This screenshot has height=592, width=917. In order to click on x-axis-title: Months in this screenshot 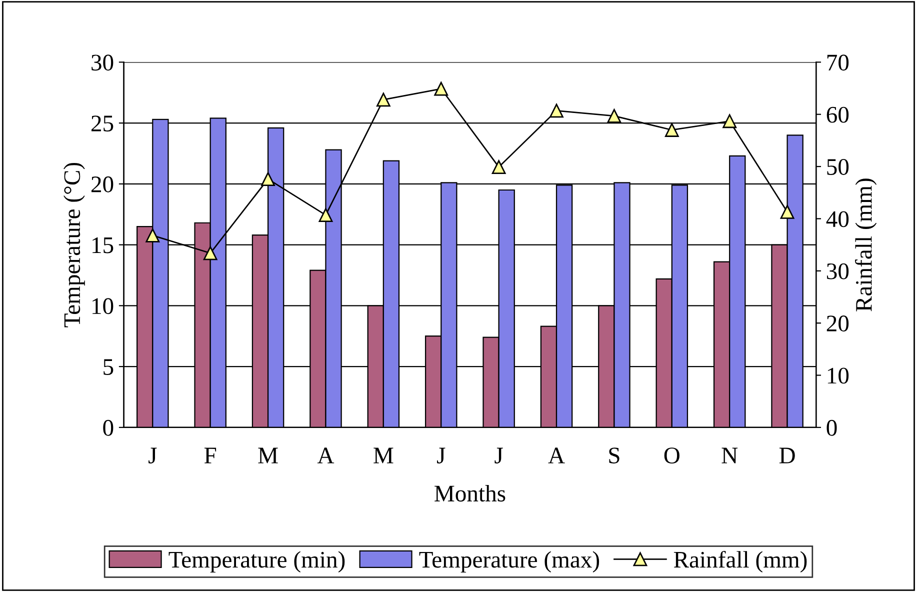, I will do `click(470, 493)`.